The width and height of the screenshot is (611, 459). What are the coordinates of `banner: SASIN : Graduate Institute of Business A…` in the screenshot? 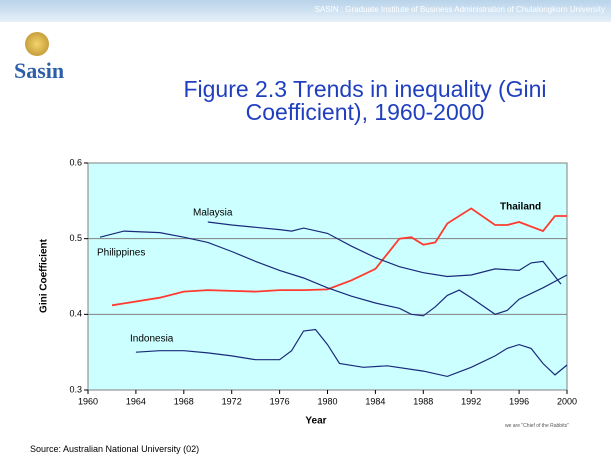 It's located at (305, 11).